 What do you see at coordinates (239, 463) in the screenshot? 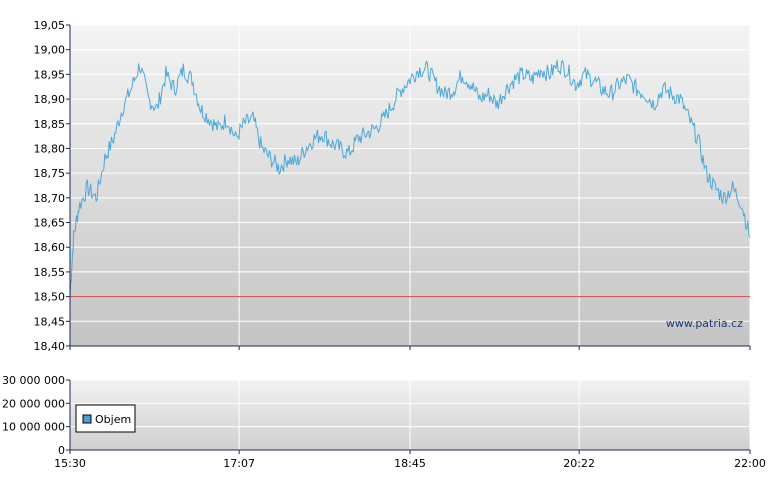
I see `x-tick-label: 17:07` at bounding box center [239, 463].